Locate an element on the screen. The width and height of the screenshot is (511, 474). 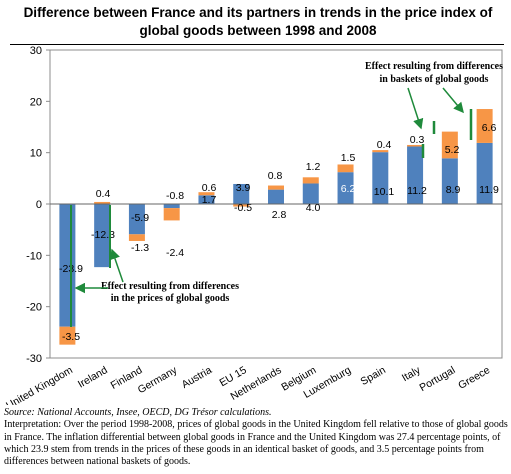
y-tick-label: -20 is located at coordinates (34, 308).